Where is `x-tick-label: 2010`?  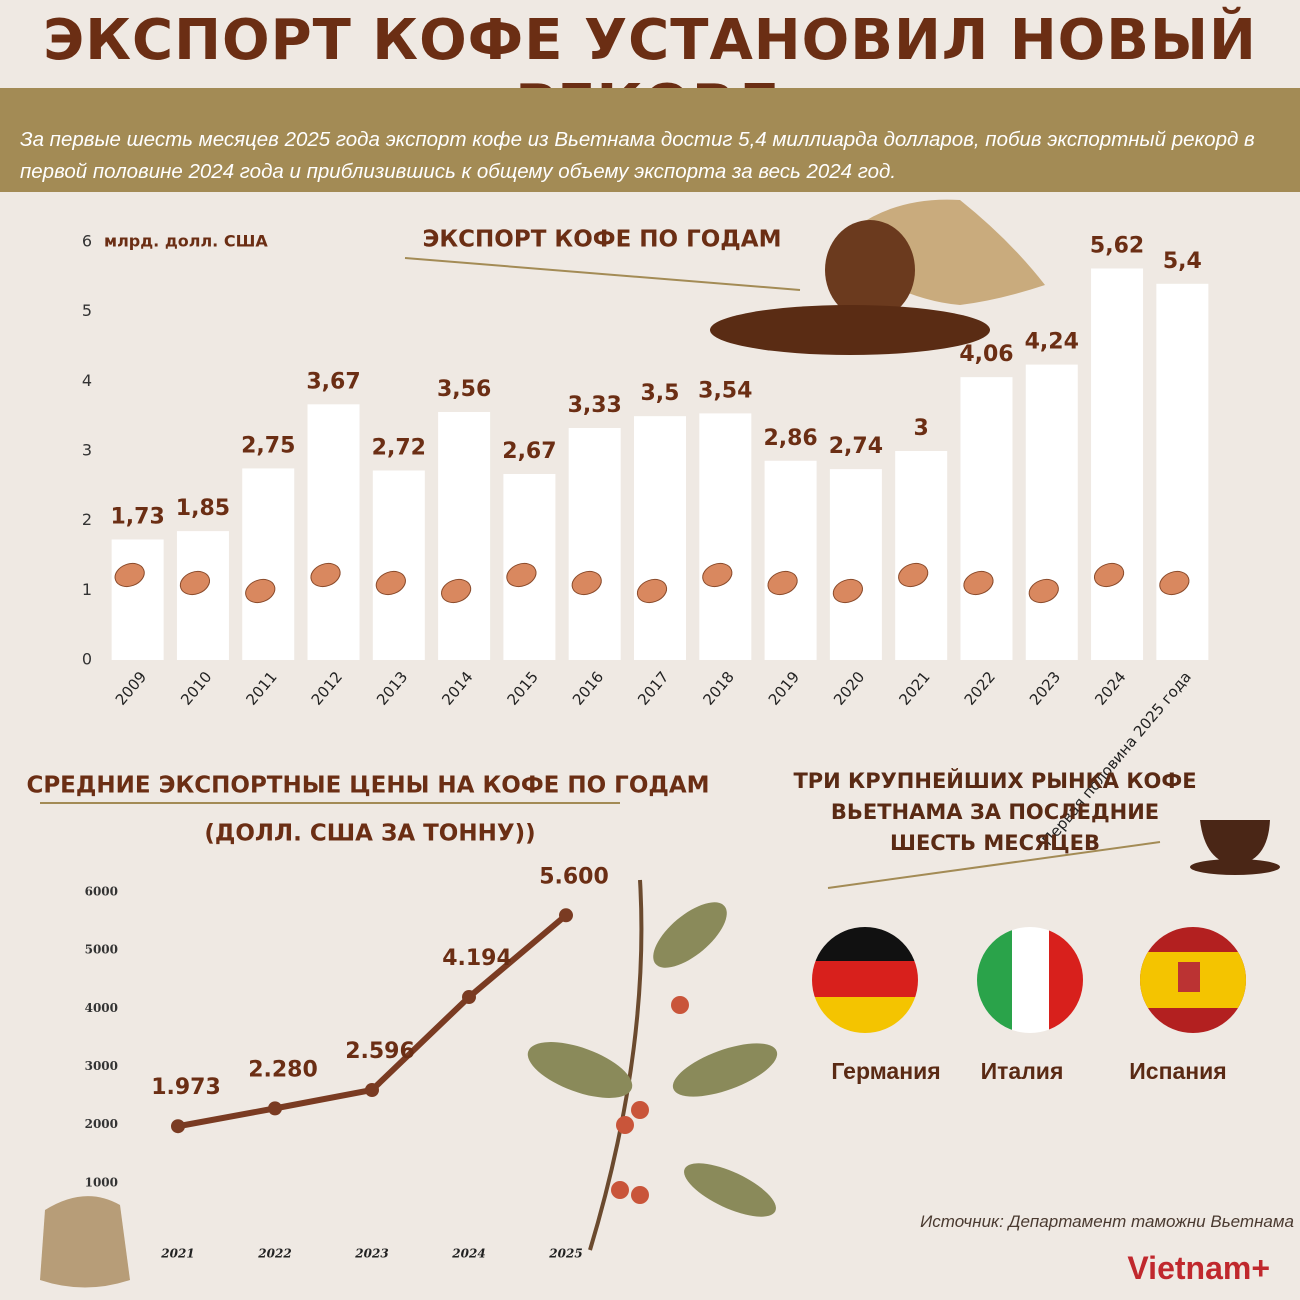 x-tick-label: 2010 is located at coordinates (196, 688).